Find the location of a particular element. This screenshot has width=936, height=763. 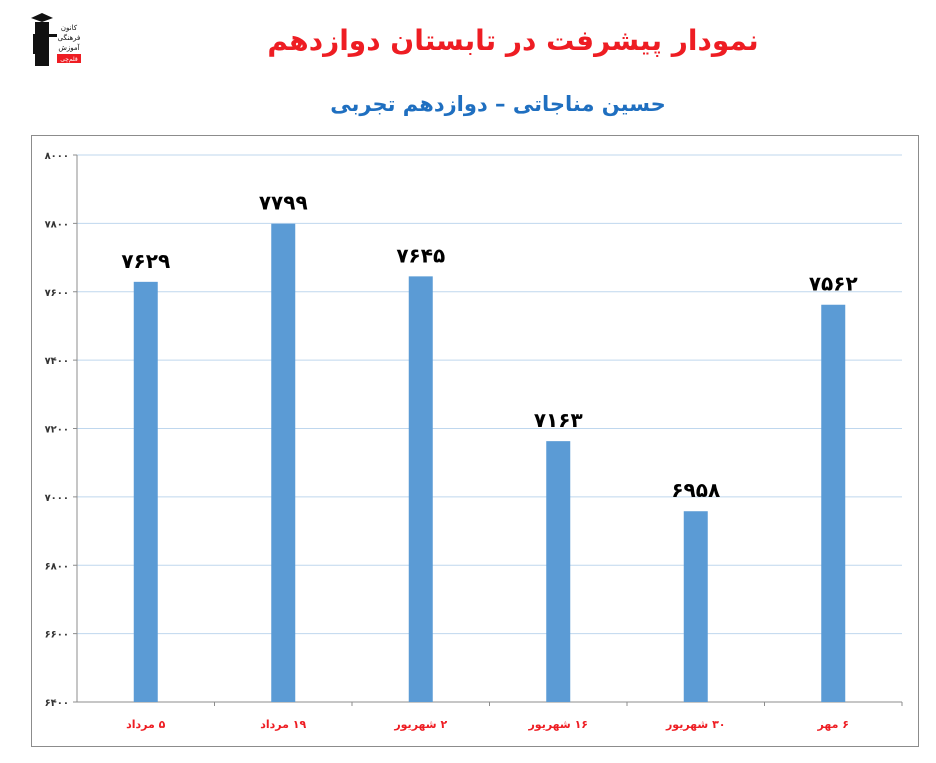

y-tick-label: ۷۶۰۰ is located at coordinates (57, 293).